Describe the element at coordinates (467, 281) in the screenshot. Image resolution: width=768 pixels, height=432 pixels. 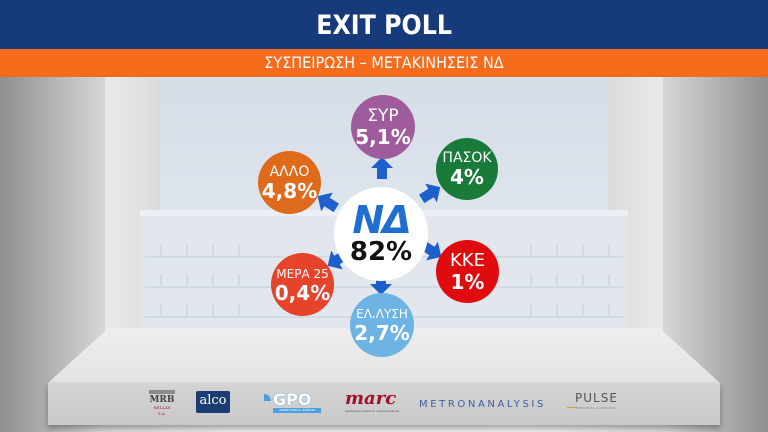
I see `party-value: 1%` at that location.